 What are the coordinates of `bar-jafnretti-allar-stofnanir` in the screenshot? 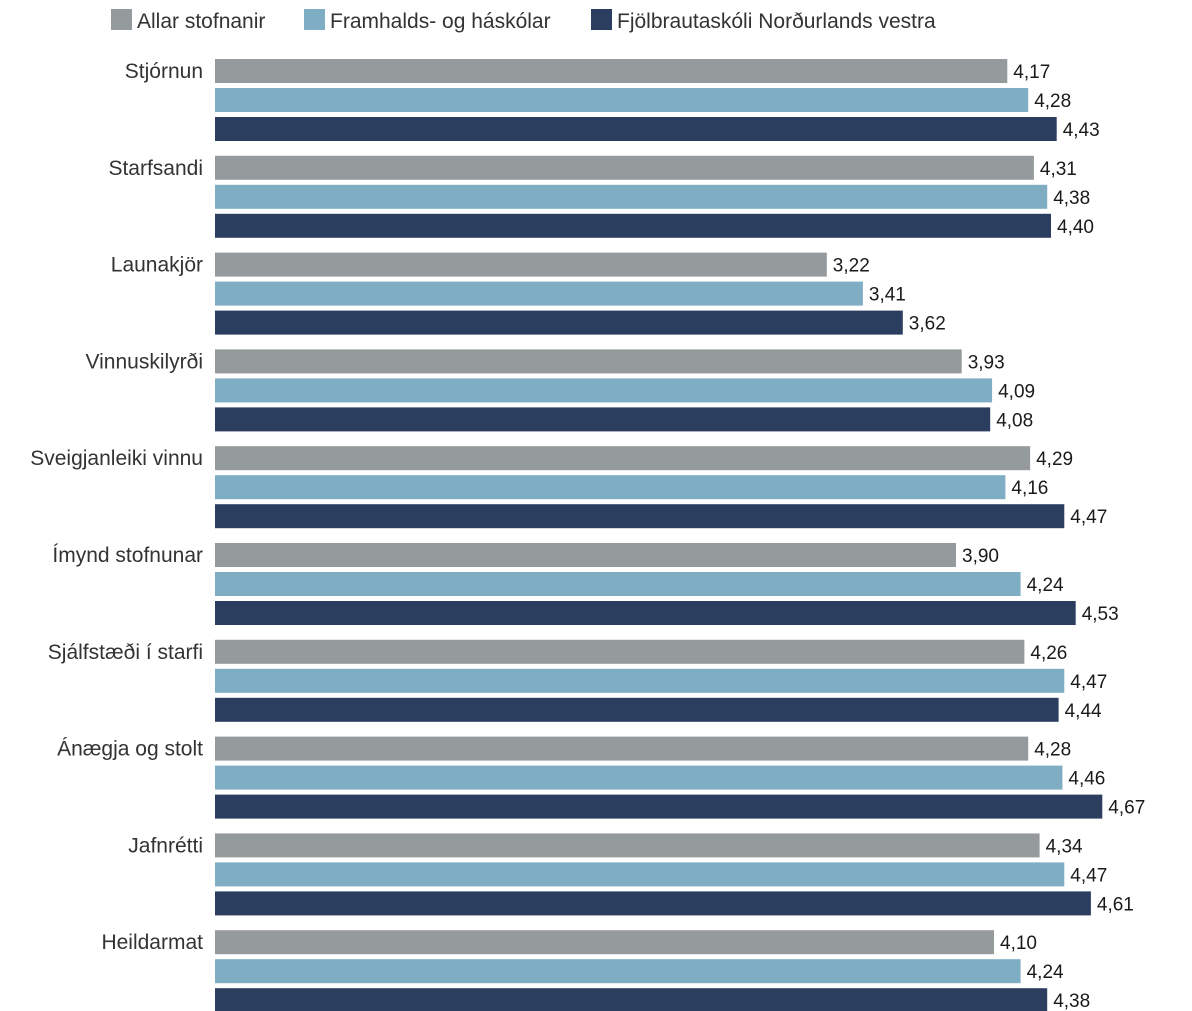 It's located at (627, 845).